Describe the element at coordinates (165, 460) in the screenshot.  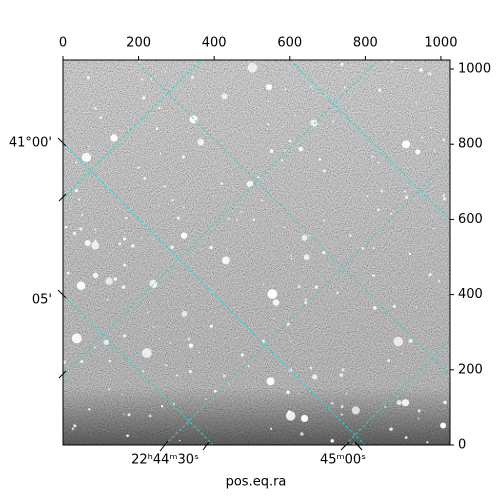
I see `ra-tick-label: 22ʰ44ᵐ30ˢ` at that location.